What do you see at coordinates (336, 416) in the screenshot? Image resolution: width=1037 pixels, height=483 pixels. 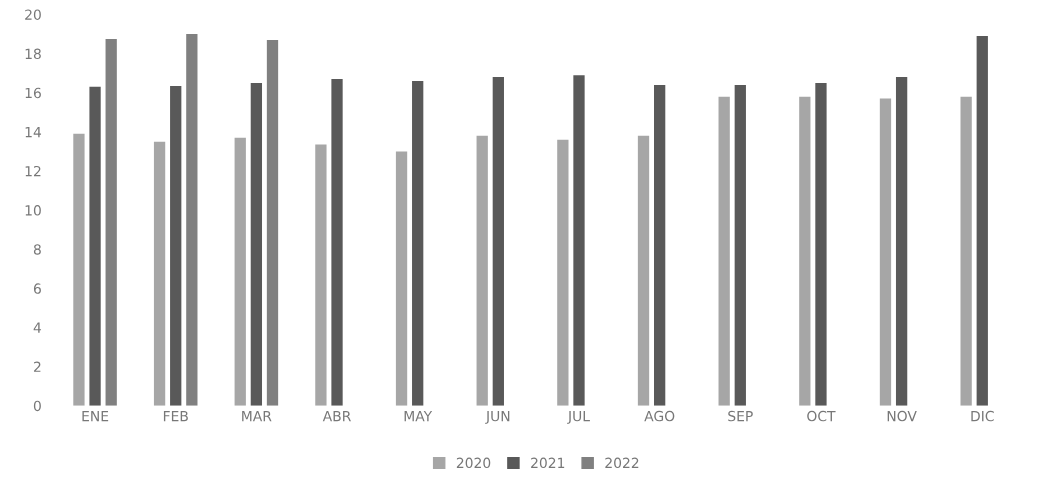 I see `x-tick-label: ABR` at bounding box center [336, 416].